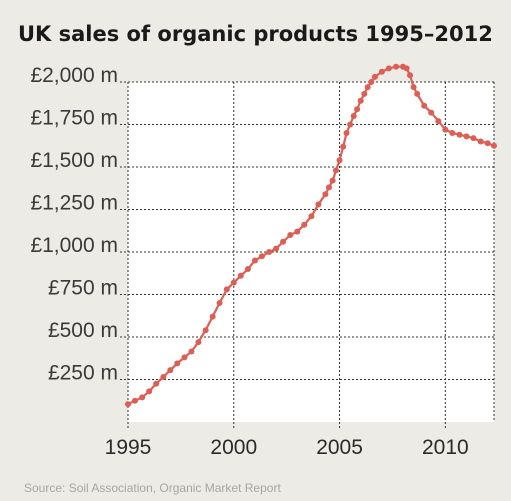 The height and width of the screenshot is (501, 511). Describe the element at coordinates (74, 75) in the screenshot. I see `y-tick-label: £2,000 m` at that location.